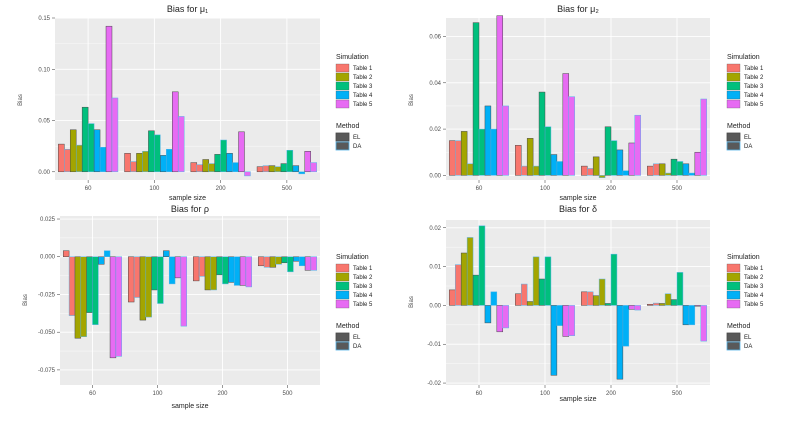 This screenshot has height=425, width=809. What do you see at coordinates (434, 384) in the screenshot?
I see `y-tick-label: -0.02` at bounding box center [434, 384].